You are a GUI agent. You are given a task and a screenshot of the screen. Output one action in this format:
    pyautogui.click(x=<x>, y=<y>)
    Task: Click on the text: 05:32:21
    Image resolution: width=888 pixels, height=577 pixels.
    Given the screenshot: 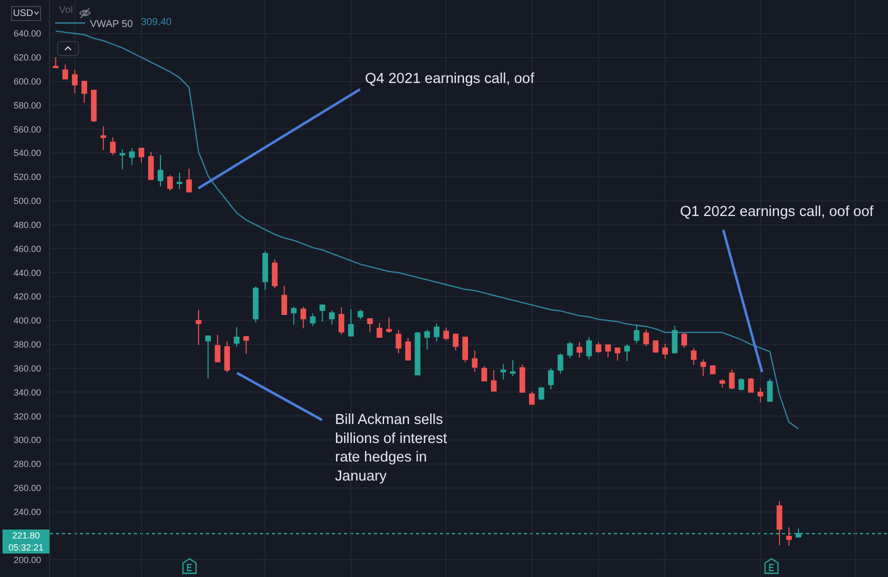 What is the action you would take?
    pyautogui.click(x=26, y=547)
    